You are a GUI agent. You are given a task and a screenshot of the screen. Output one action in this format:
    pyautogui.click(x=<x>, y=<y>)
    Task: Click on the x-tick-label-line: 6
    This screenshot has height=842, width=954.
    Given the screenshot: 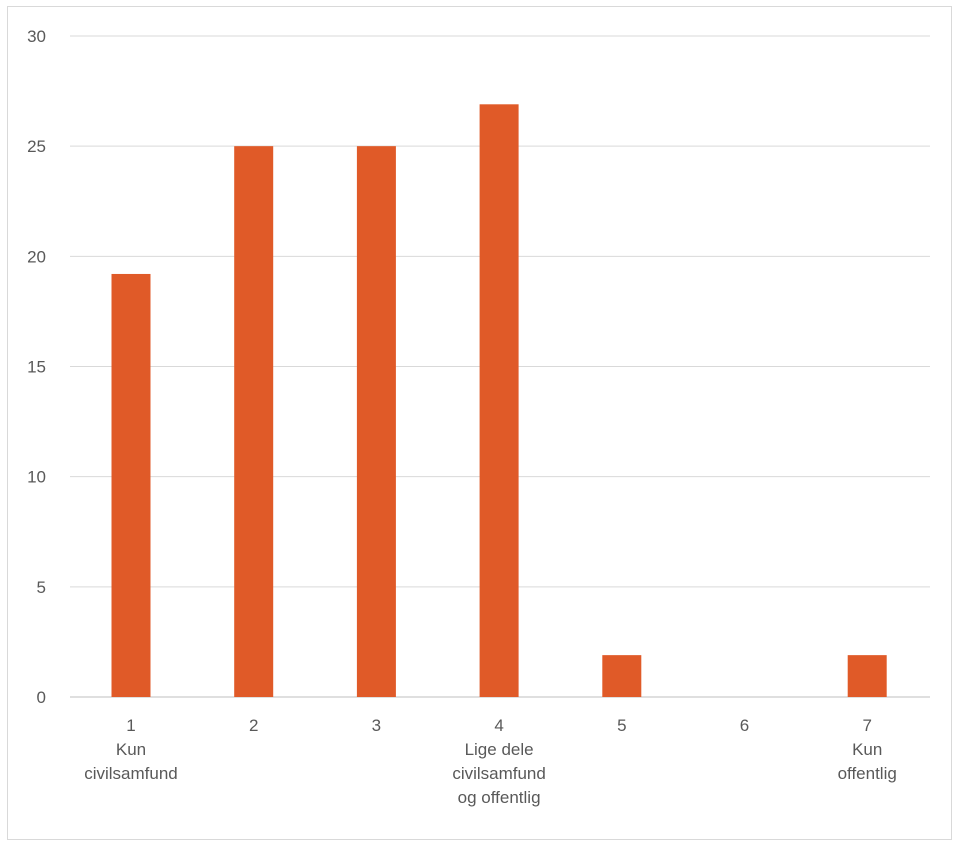 What is the action you would take?
    pyautogui.click(x=744, y=725)
    